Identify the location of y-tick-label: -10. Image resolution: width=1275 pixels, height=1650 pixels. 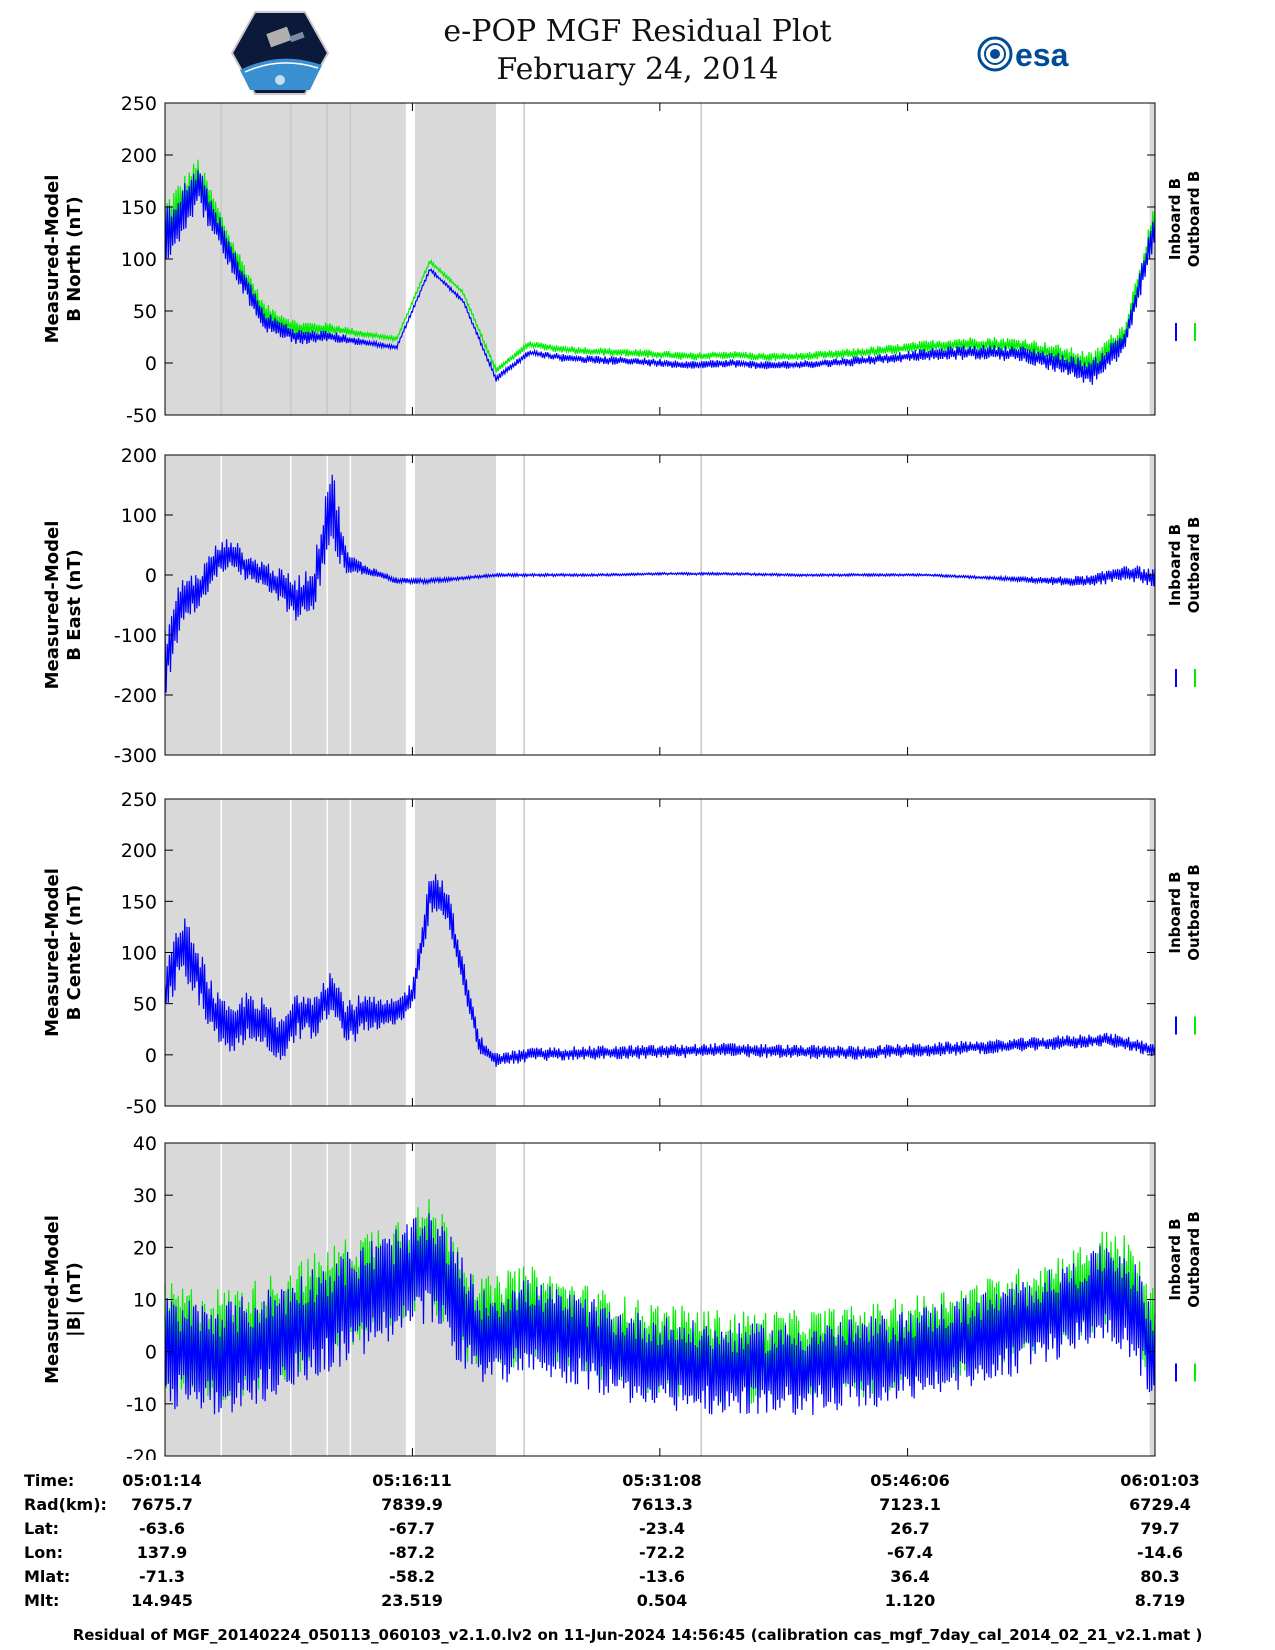
(141, 1405).